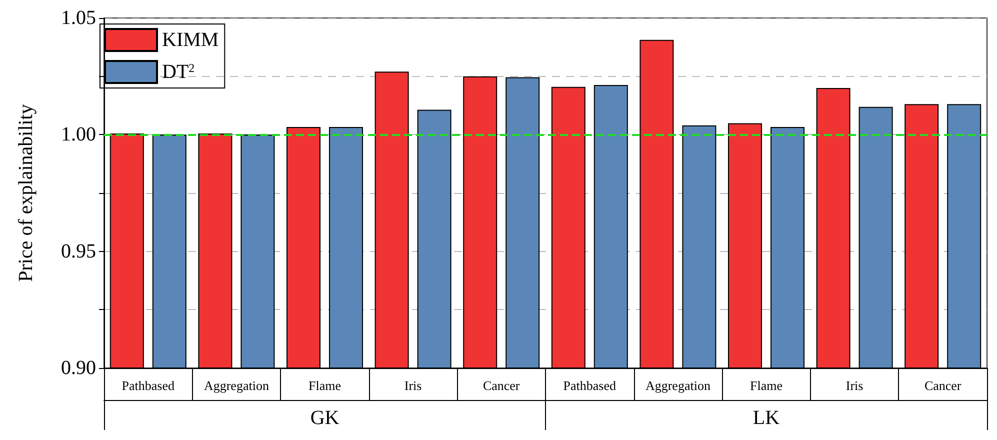 The image size is (997, 440). What do you see at coordinates (325, 418) in the screenshot?
I see `text: GK` at bounding box center [325, 418].